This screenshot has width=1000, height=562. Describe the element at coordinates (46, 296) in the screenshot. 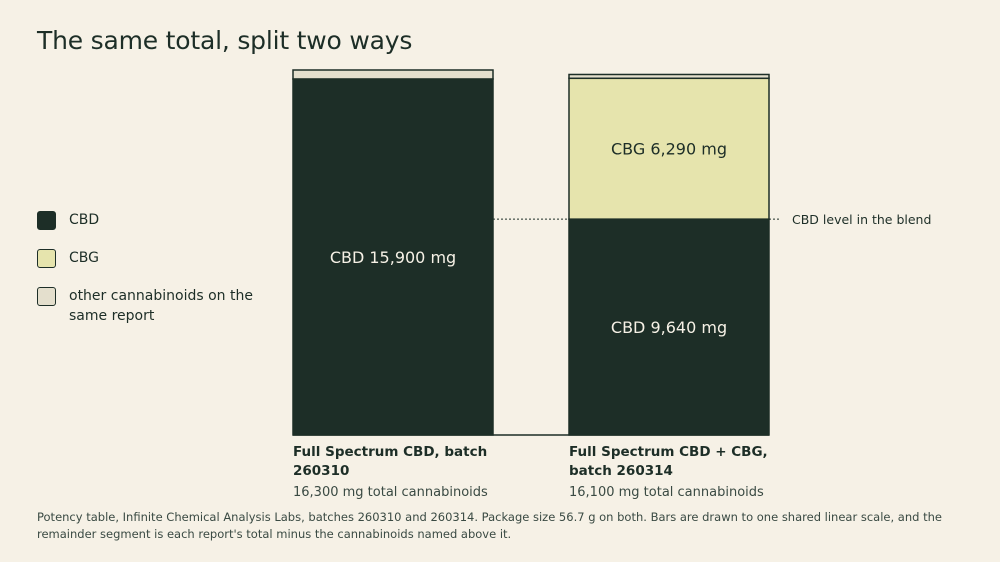

I see `legend-swatch-other` at that location.